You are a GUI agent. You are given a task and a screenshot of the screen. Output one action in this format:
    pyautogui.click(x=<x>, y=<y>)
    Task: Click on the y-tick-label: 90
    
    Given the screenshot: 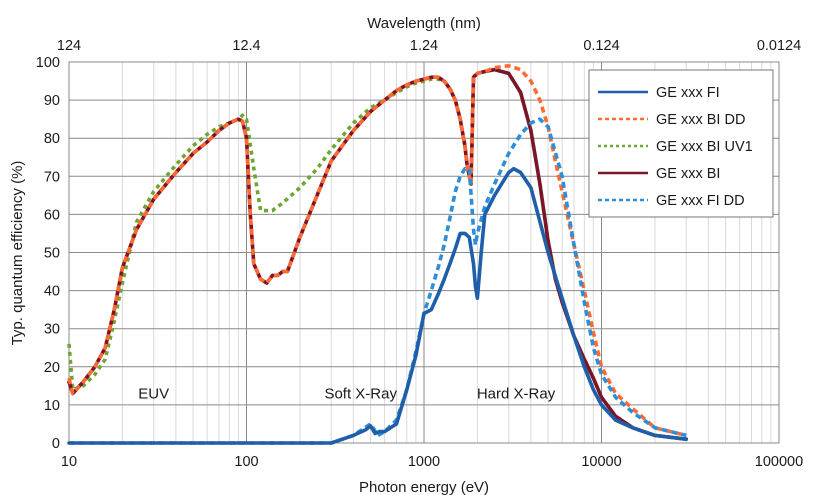 What is the action you would take?
    pyautogui.click(x=52, y=101)
    